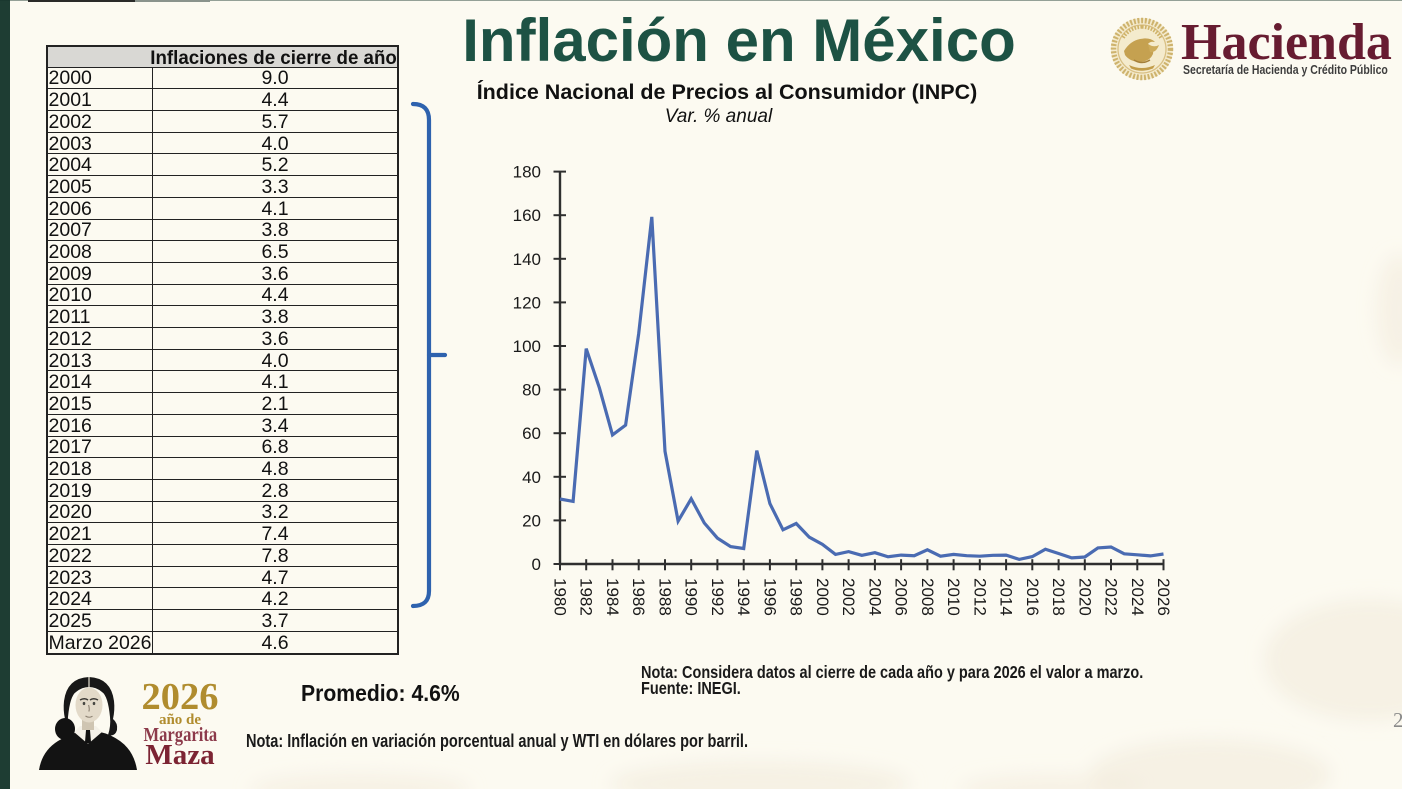  What do you see at coordinates (665, 597) in the screenshot?
I see `svg-text: 1988` at bounding box center [665, 597].